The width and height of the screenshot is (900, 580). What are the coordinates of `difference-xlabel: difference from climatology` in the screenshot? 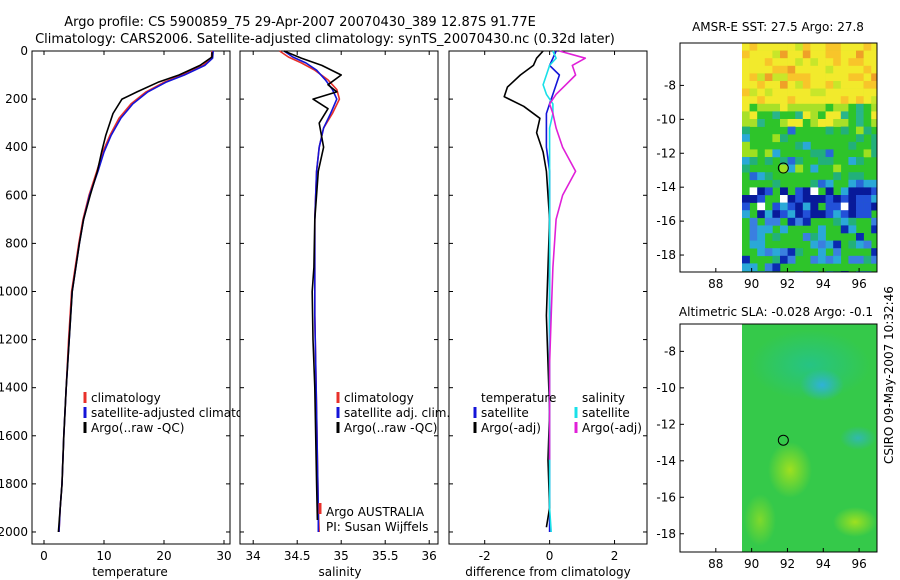 It's located at (548, 572).